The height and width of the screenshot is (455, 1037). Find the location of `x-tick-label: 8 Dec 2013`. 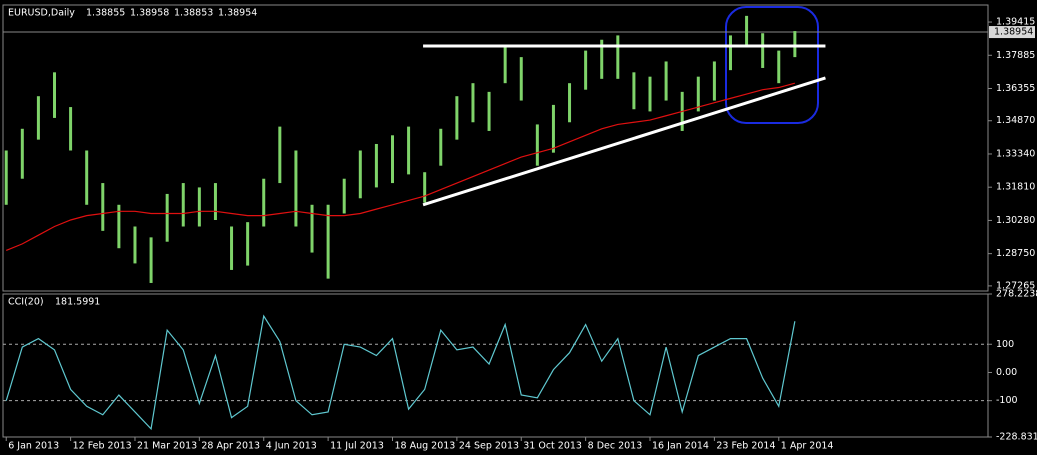

x-tick-label: 8 Dec 2013 is located at coordinates (615, 446).